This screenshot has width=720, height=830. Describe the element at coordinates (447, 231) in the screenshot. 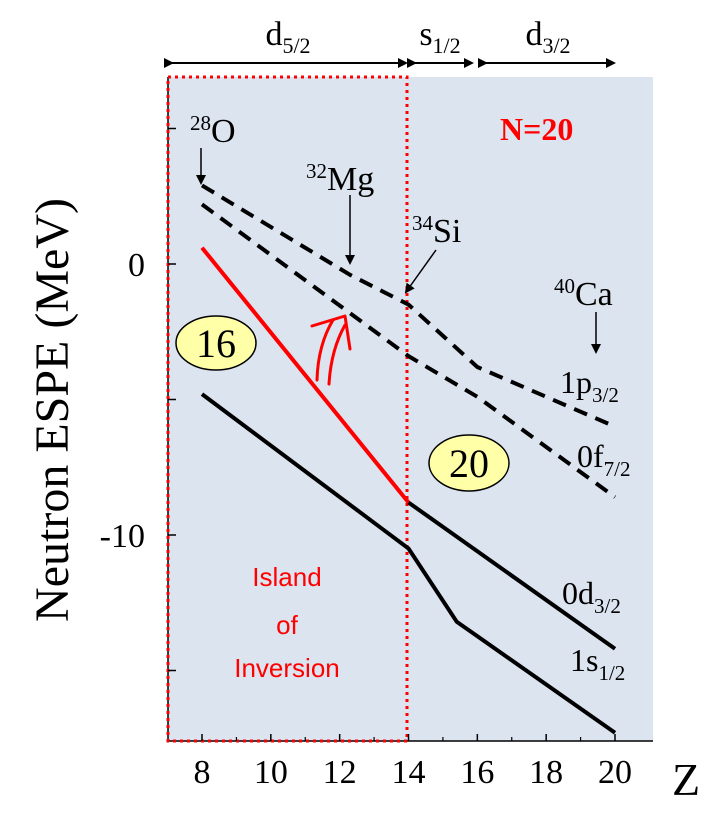

I see `annotation-34si-symbol: Si` at that location.